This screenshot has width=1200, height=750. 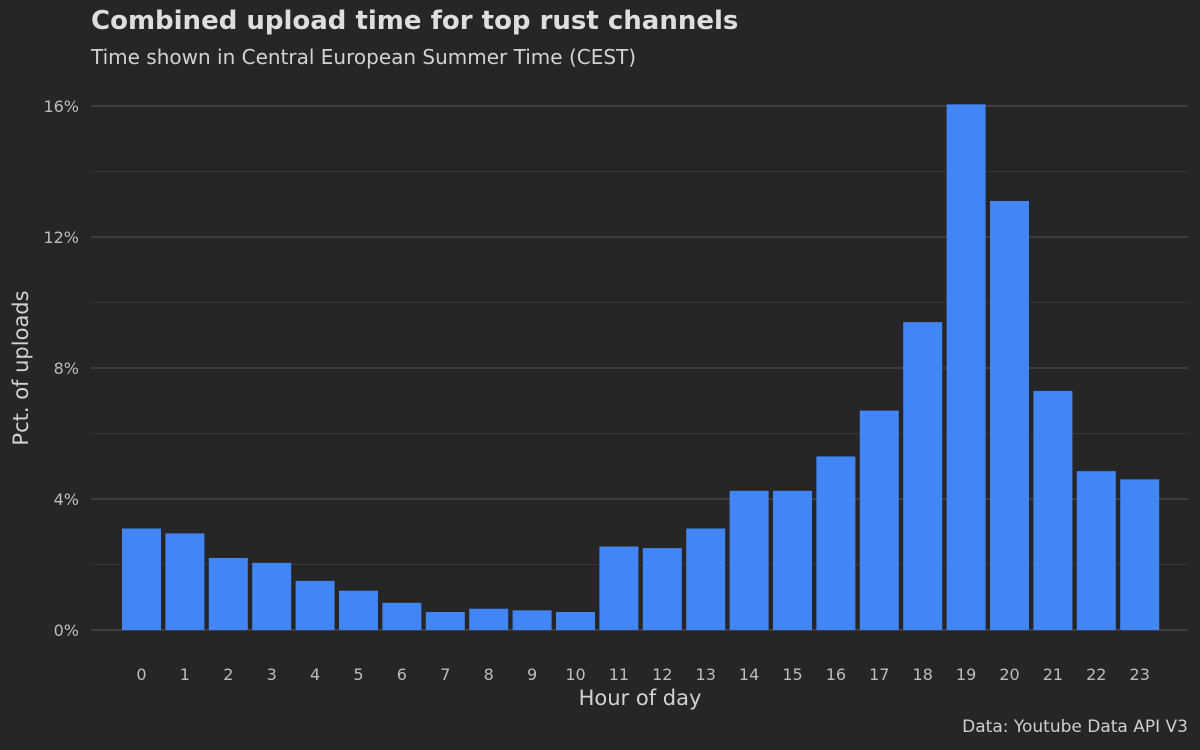 What do you see at coordinates (662, 674) in the screenshot?
I see `x-tick-label: 12` at bounding box center [662, 674].